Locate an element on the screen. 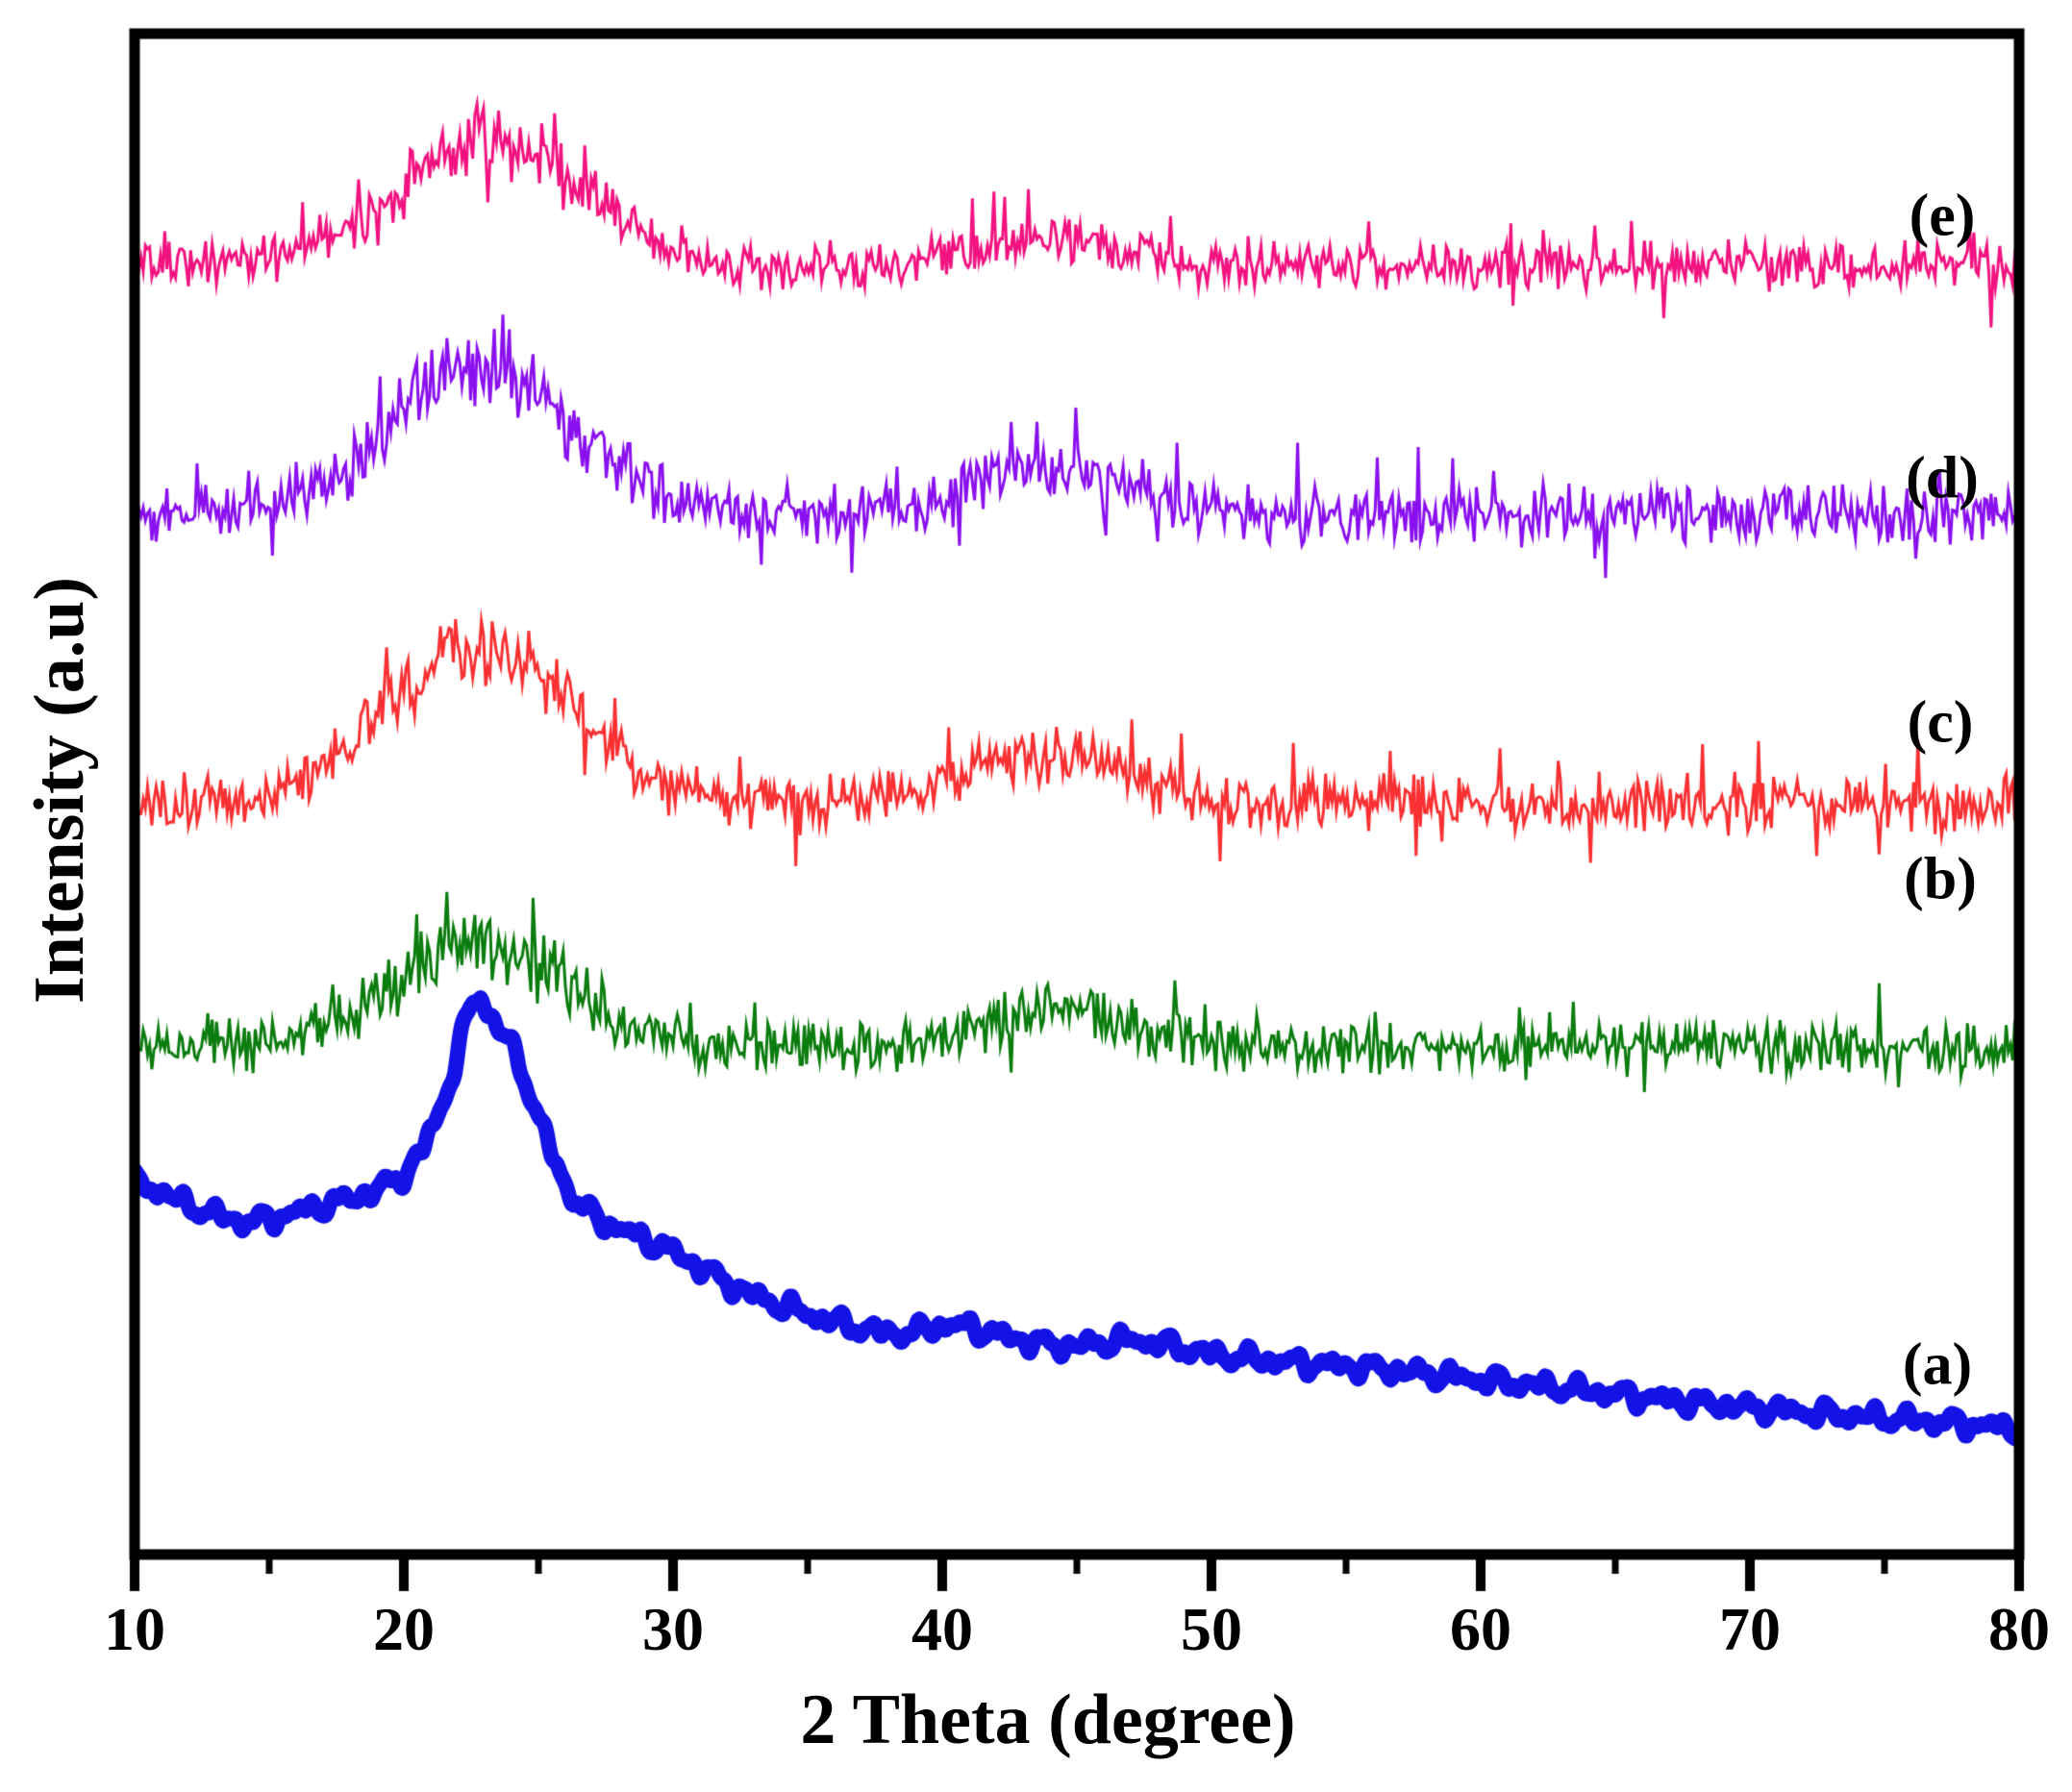  x-tick-label-10: 10 is located at coordinates (134, 1629).